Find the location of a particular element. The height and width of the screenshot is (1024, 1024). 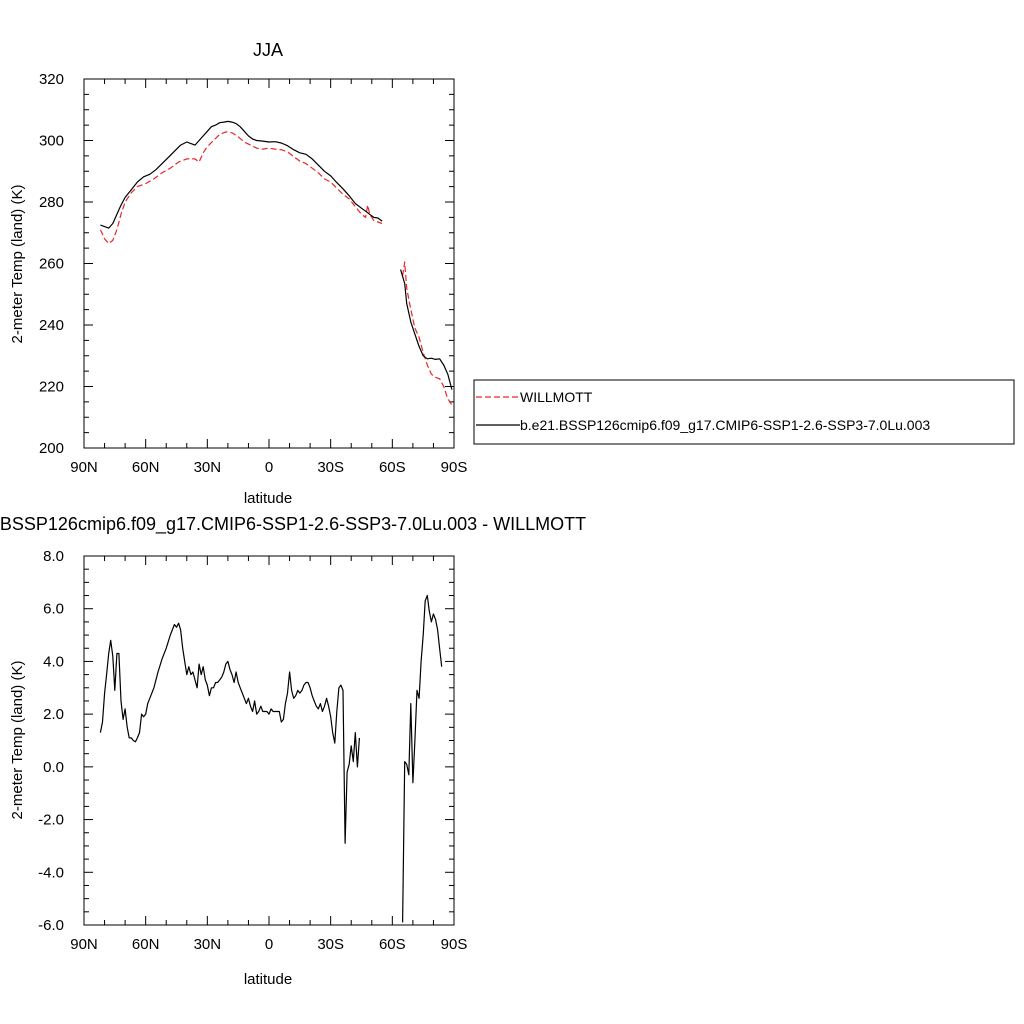

bottom-frame is located at coordinates (269, 740).